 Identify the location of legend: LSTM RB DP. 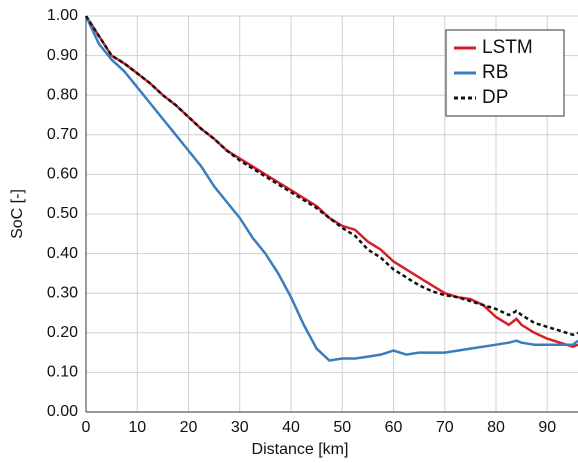
(505, 73).